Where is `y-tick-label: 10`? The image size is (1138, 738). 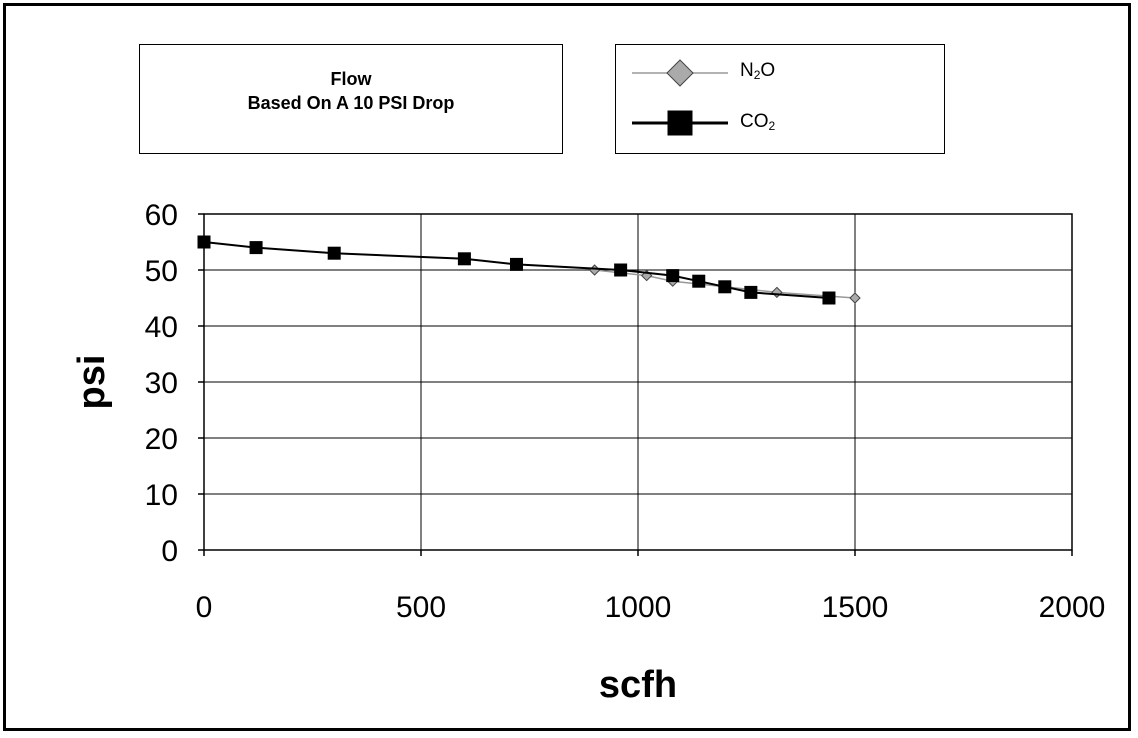
y-tick-label: 10 is located at coordinates (161, 495).